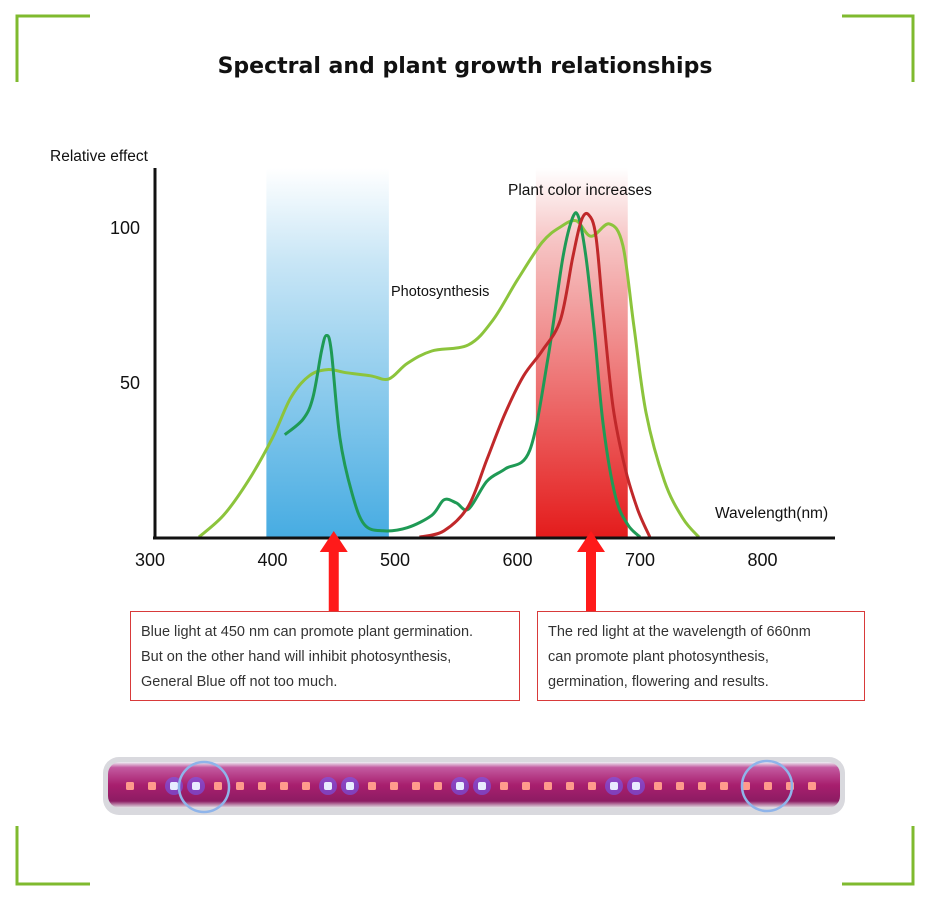 This screenshot has width=930, height=907. What do you see at coordinates (762, 560) in the screenshot?
I see `x-tick-label: 800` at bounding box center [762, 560].